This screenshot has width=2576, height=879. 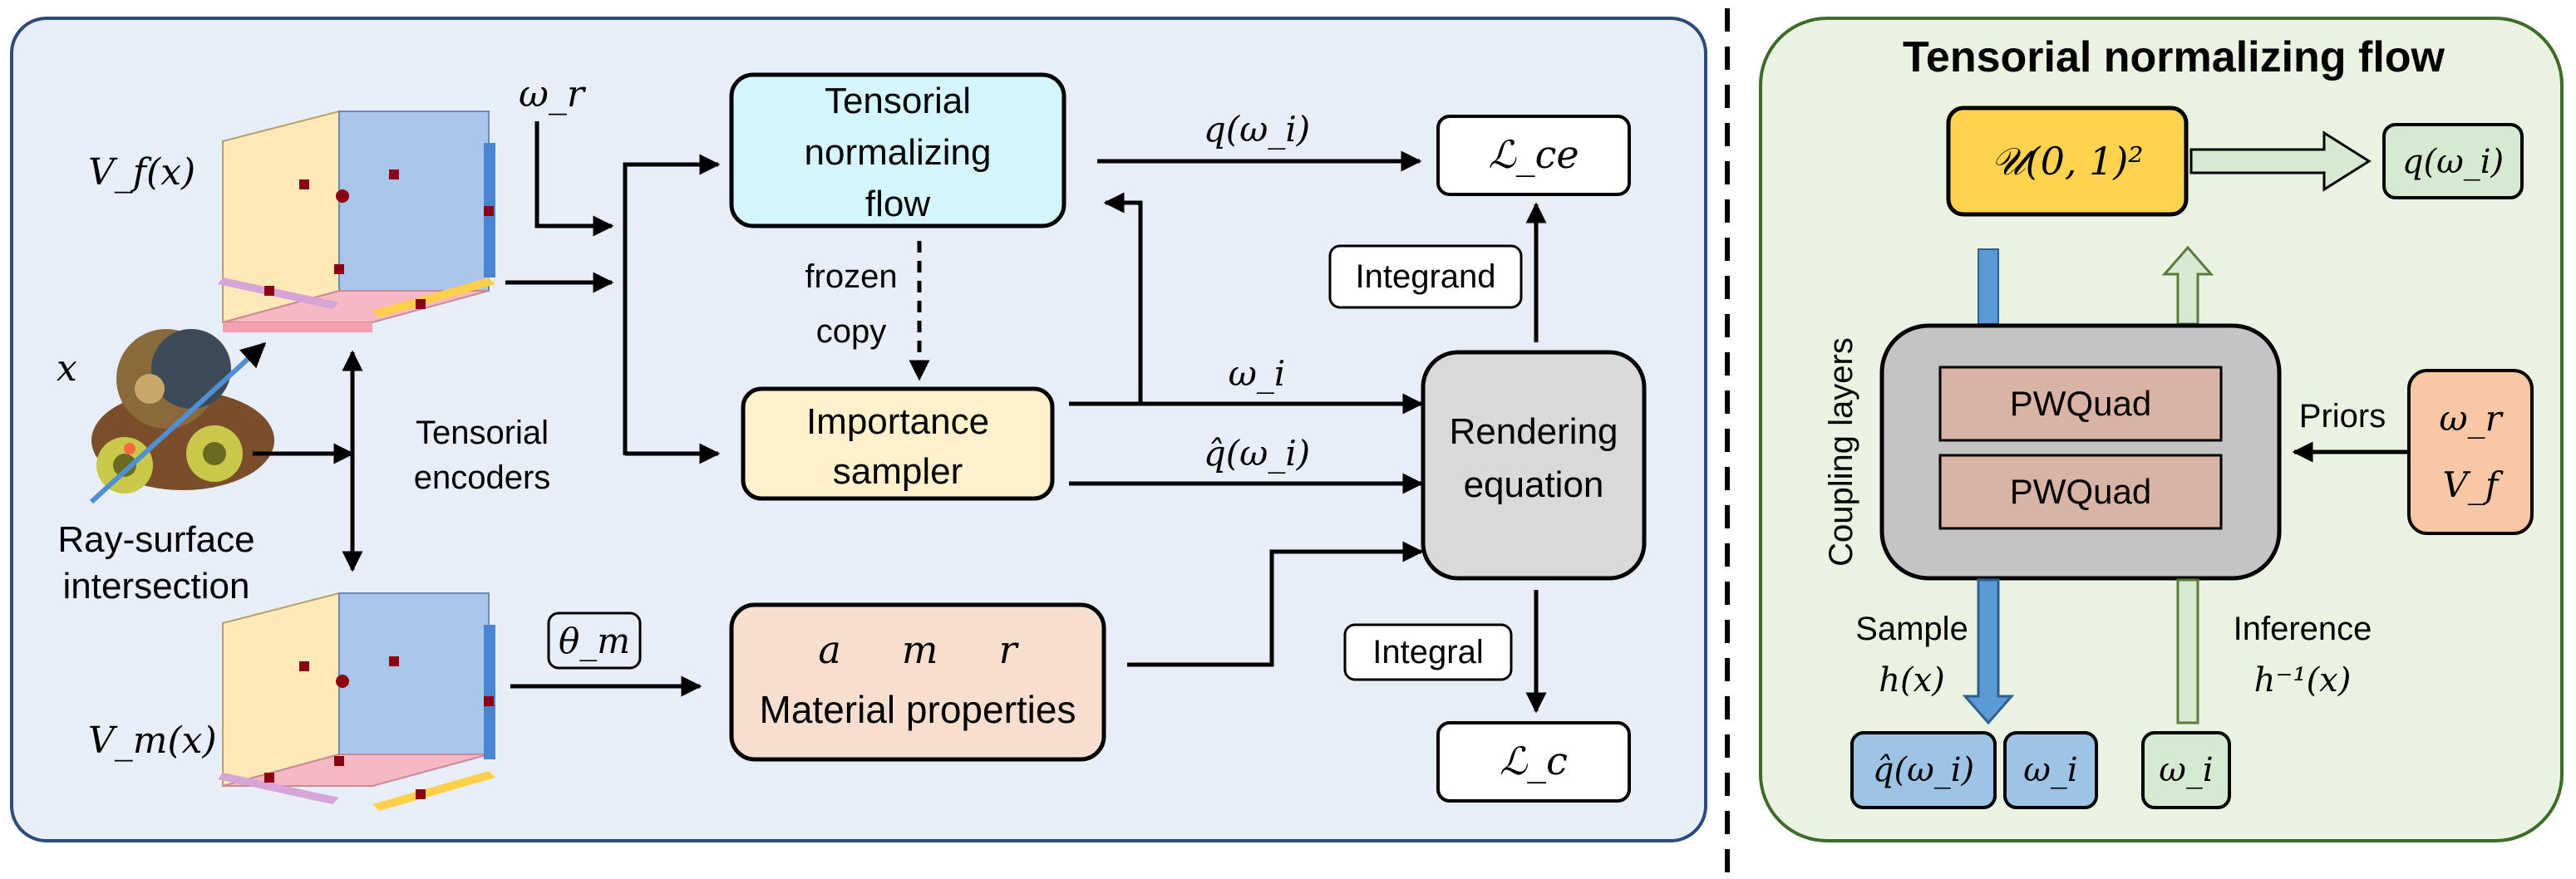 What do you see at coordinates (1988, 652) in the screenshot?
I see `sample-arrow-bottom` at bounding box center [1988, 652].